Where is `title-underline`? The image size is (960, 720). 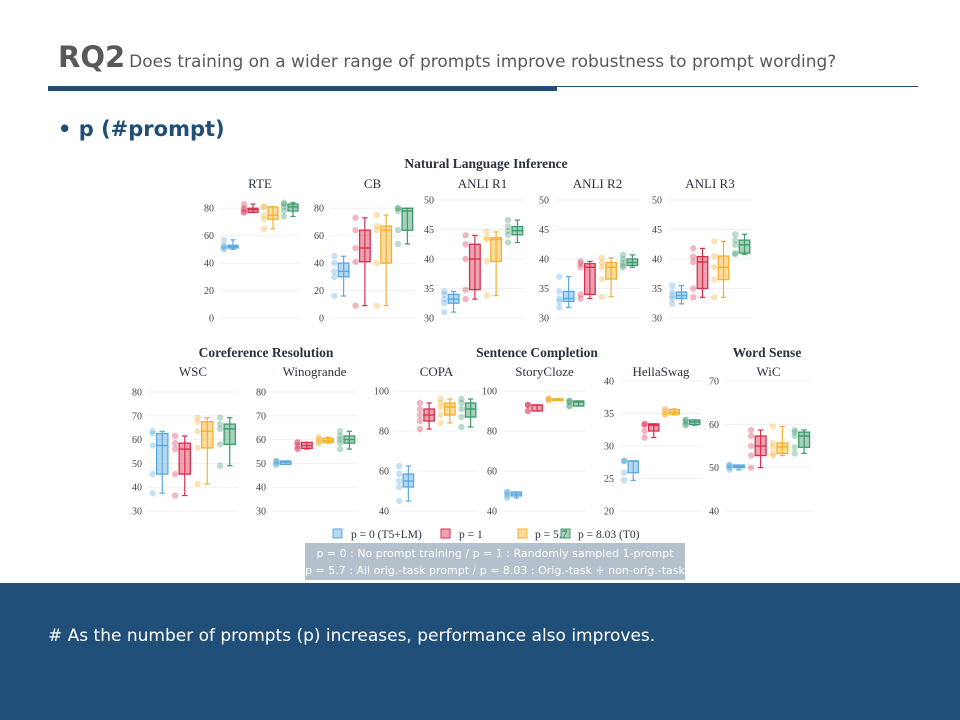 title-underline is located at coordinates (302, 88).